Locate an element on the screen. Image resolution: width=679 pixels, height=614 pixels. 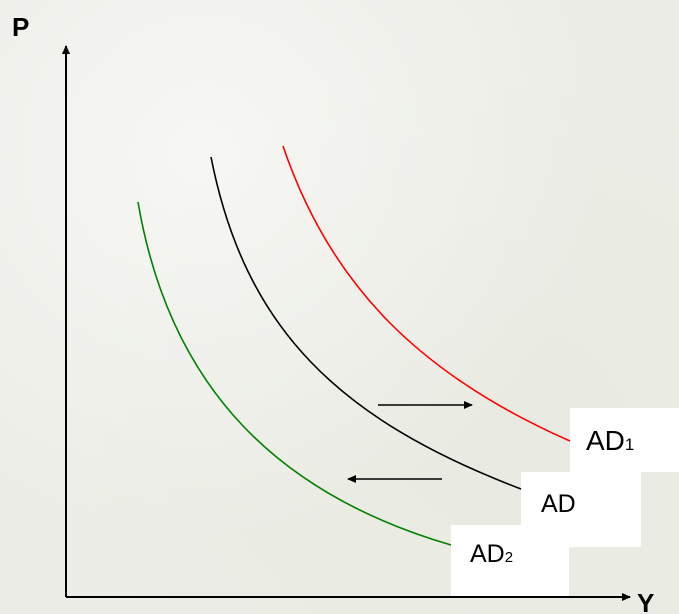
ad1-label: AD1 is located at coordinates (610, 441).